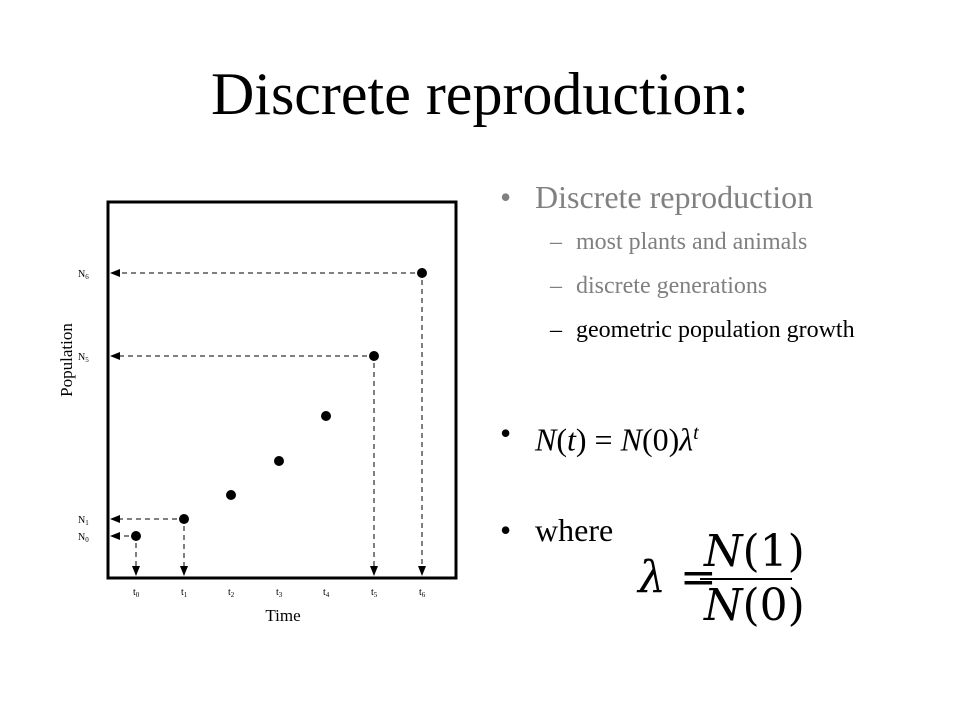 This screenshot has height=720, width=960. What do you see at coordinates (184, 593) in the screenshot?
I see `x-tick-label: t1` at bounding box center [184, 593].